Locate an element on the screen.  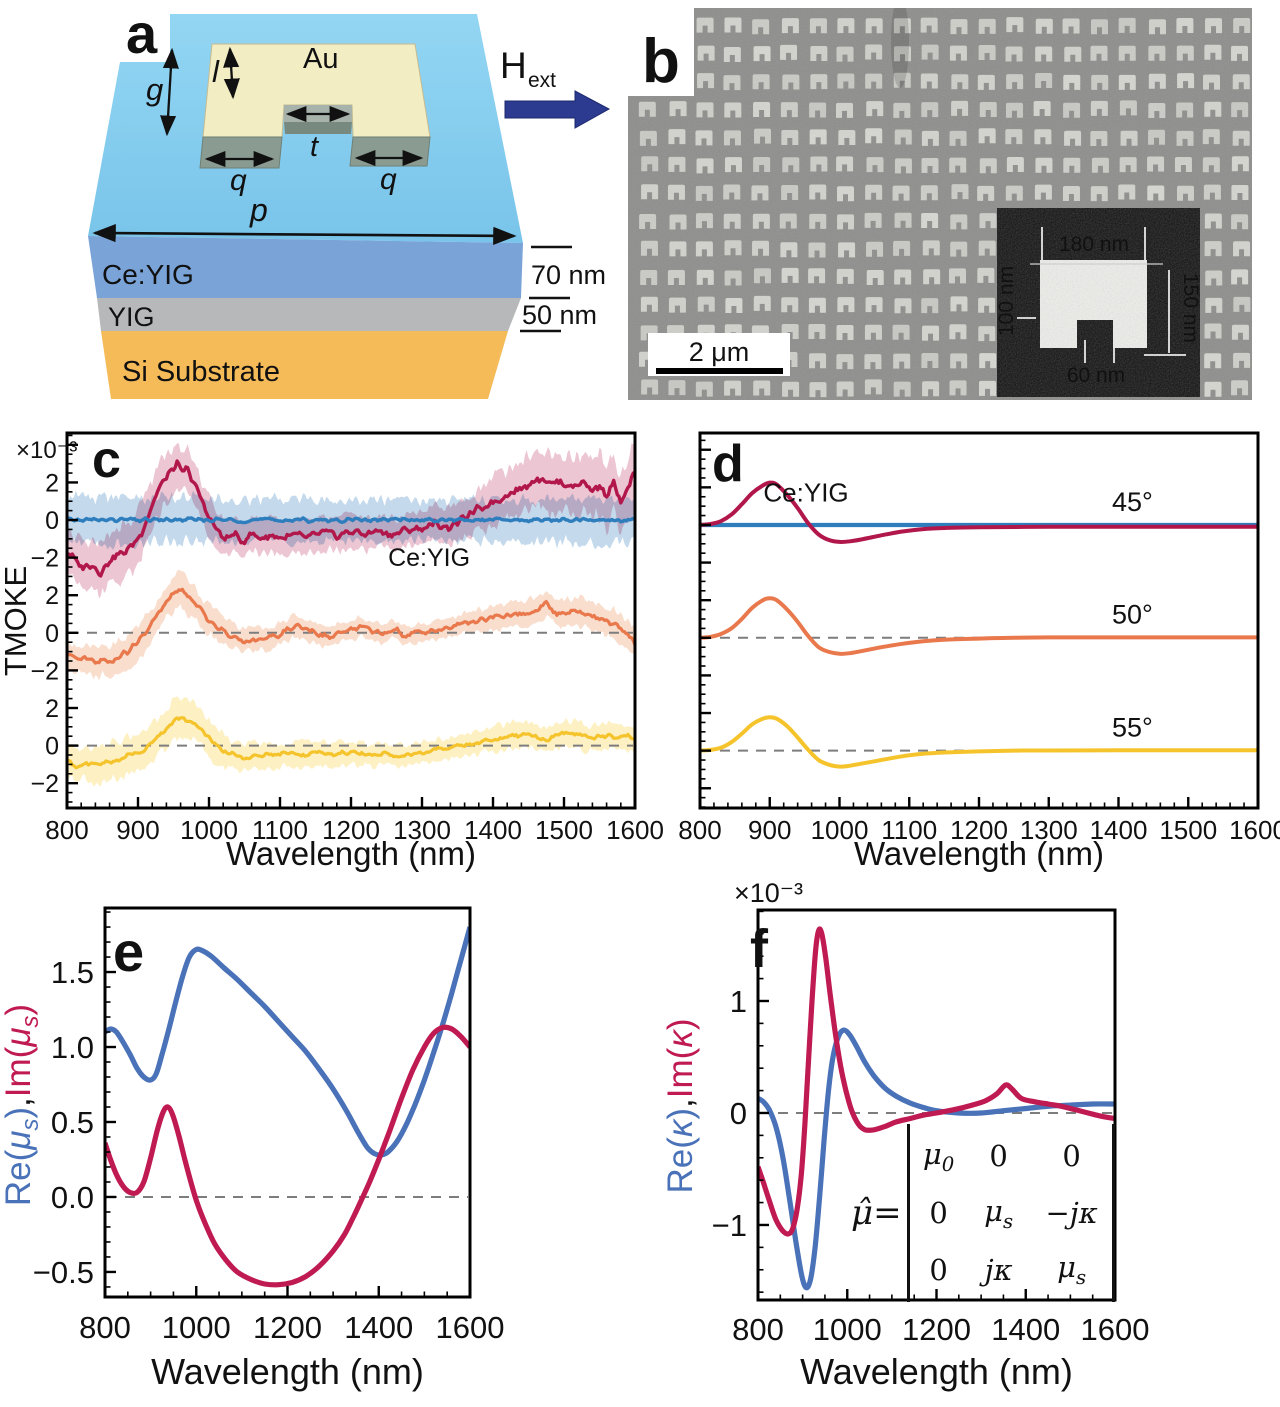
thick-70nm-label: 70 nm is located at coordinates (568, 275).